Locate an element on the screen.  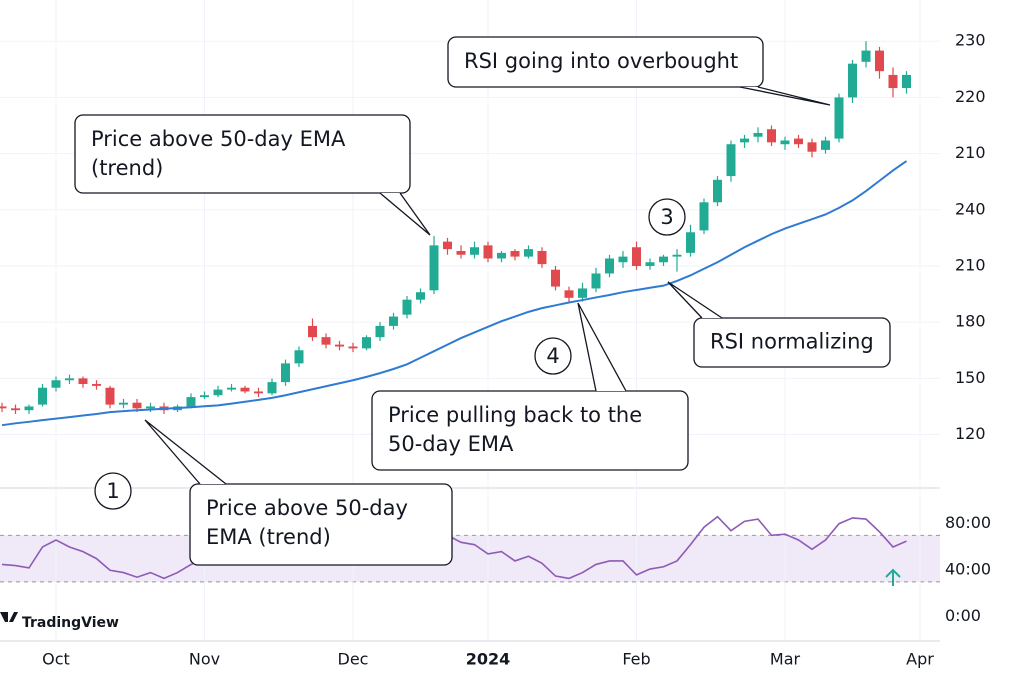
x-tick-label: Feb is located at coordinates (636, 659).